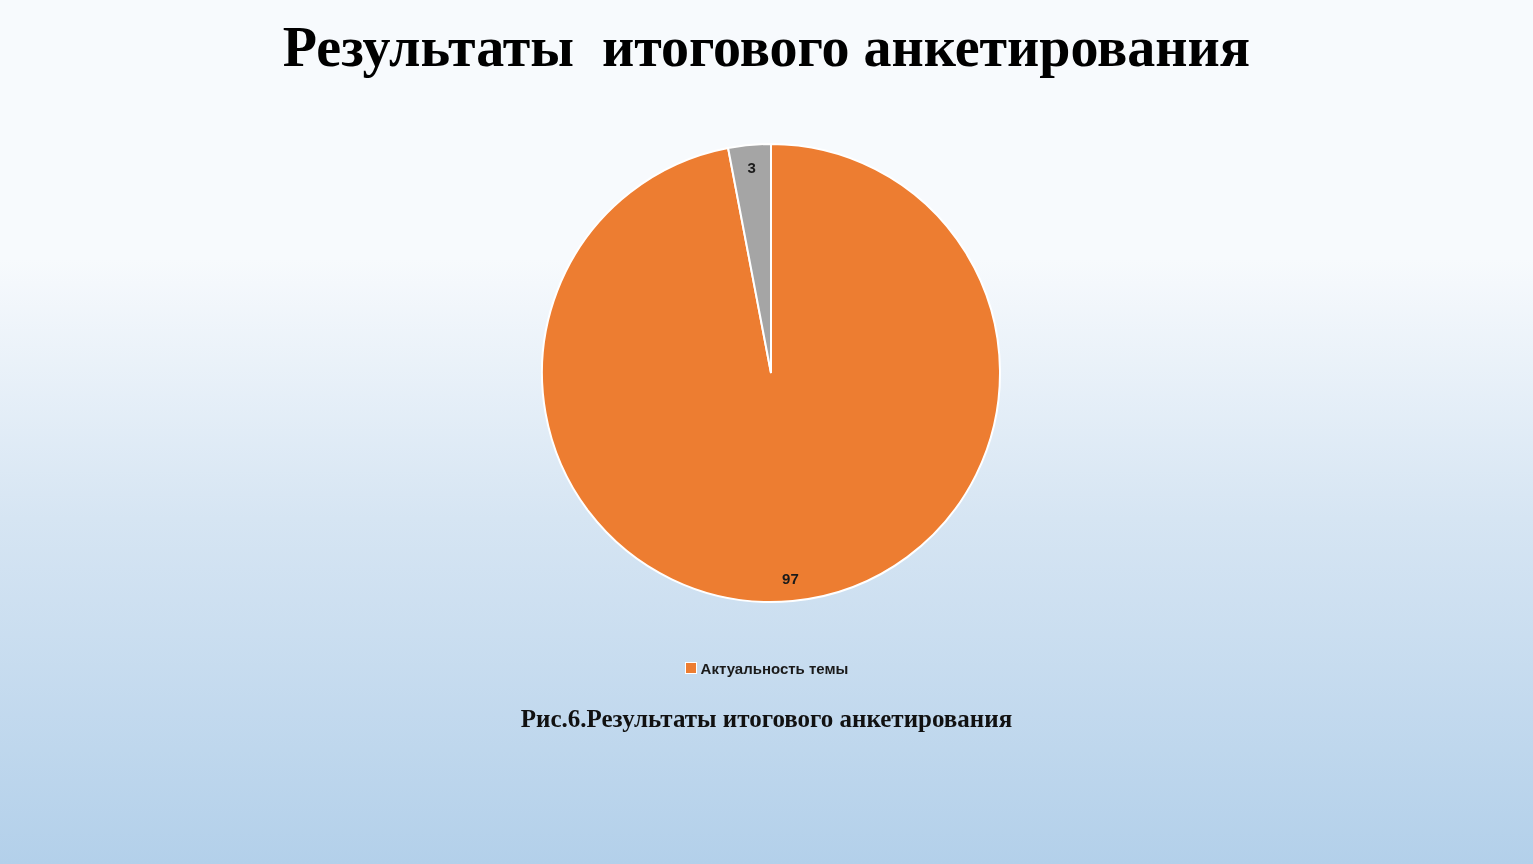 This screenshot has width=1533, height=864. Describe the element at coordinates (790, 578) in the screenshot. I see `data-label: 97` at that location.